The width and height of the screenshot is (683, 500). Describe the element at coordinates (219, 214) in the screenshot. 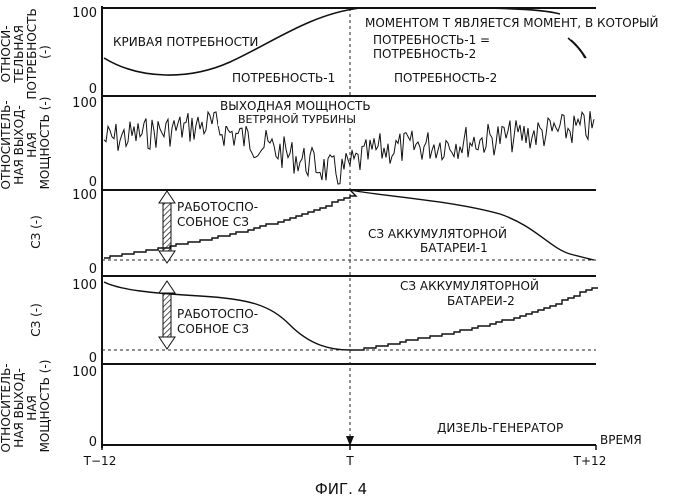

I see `battery1-usable-label: РАБОТОСПО- СОБНОЕ СЗ` at that location.